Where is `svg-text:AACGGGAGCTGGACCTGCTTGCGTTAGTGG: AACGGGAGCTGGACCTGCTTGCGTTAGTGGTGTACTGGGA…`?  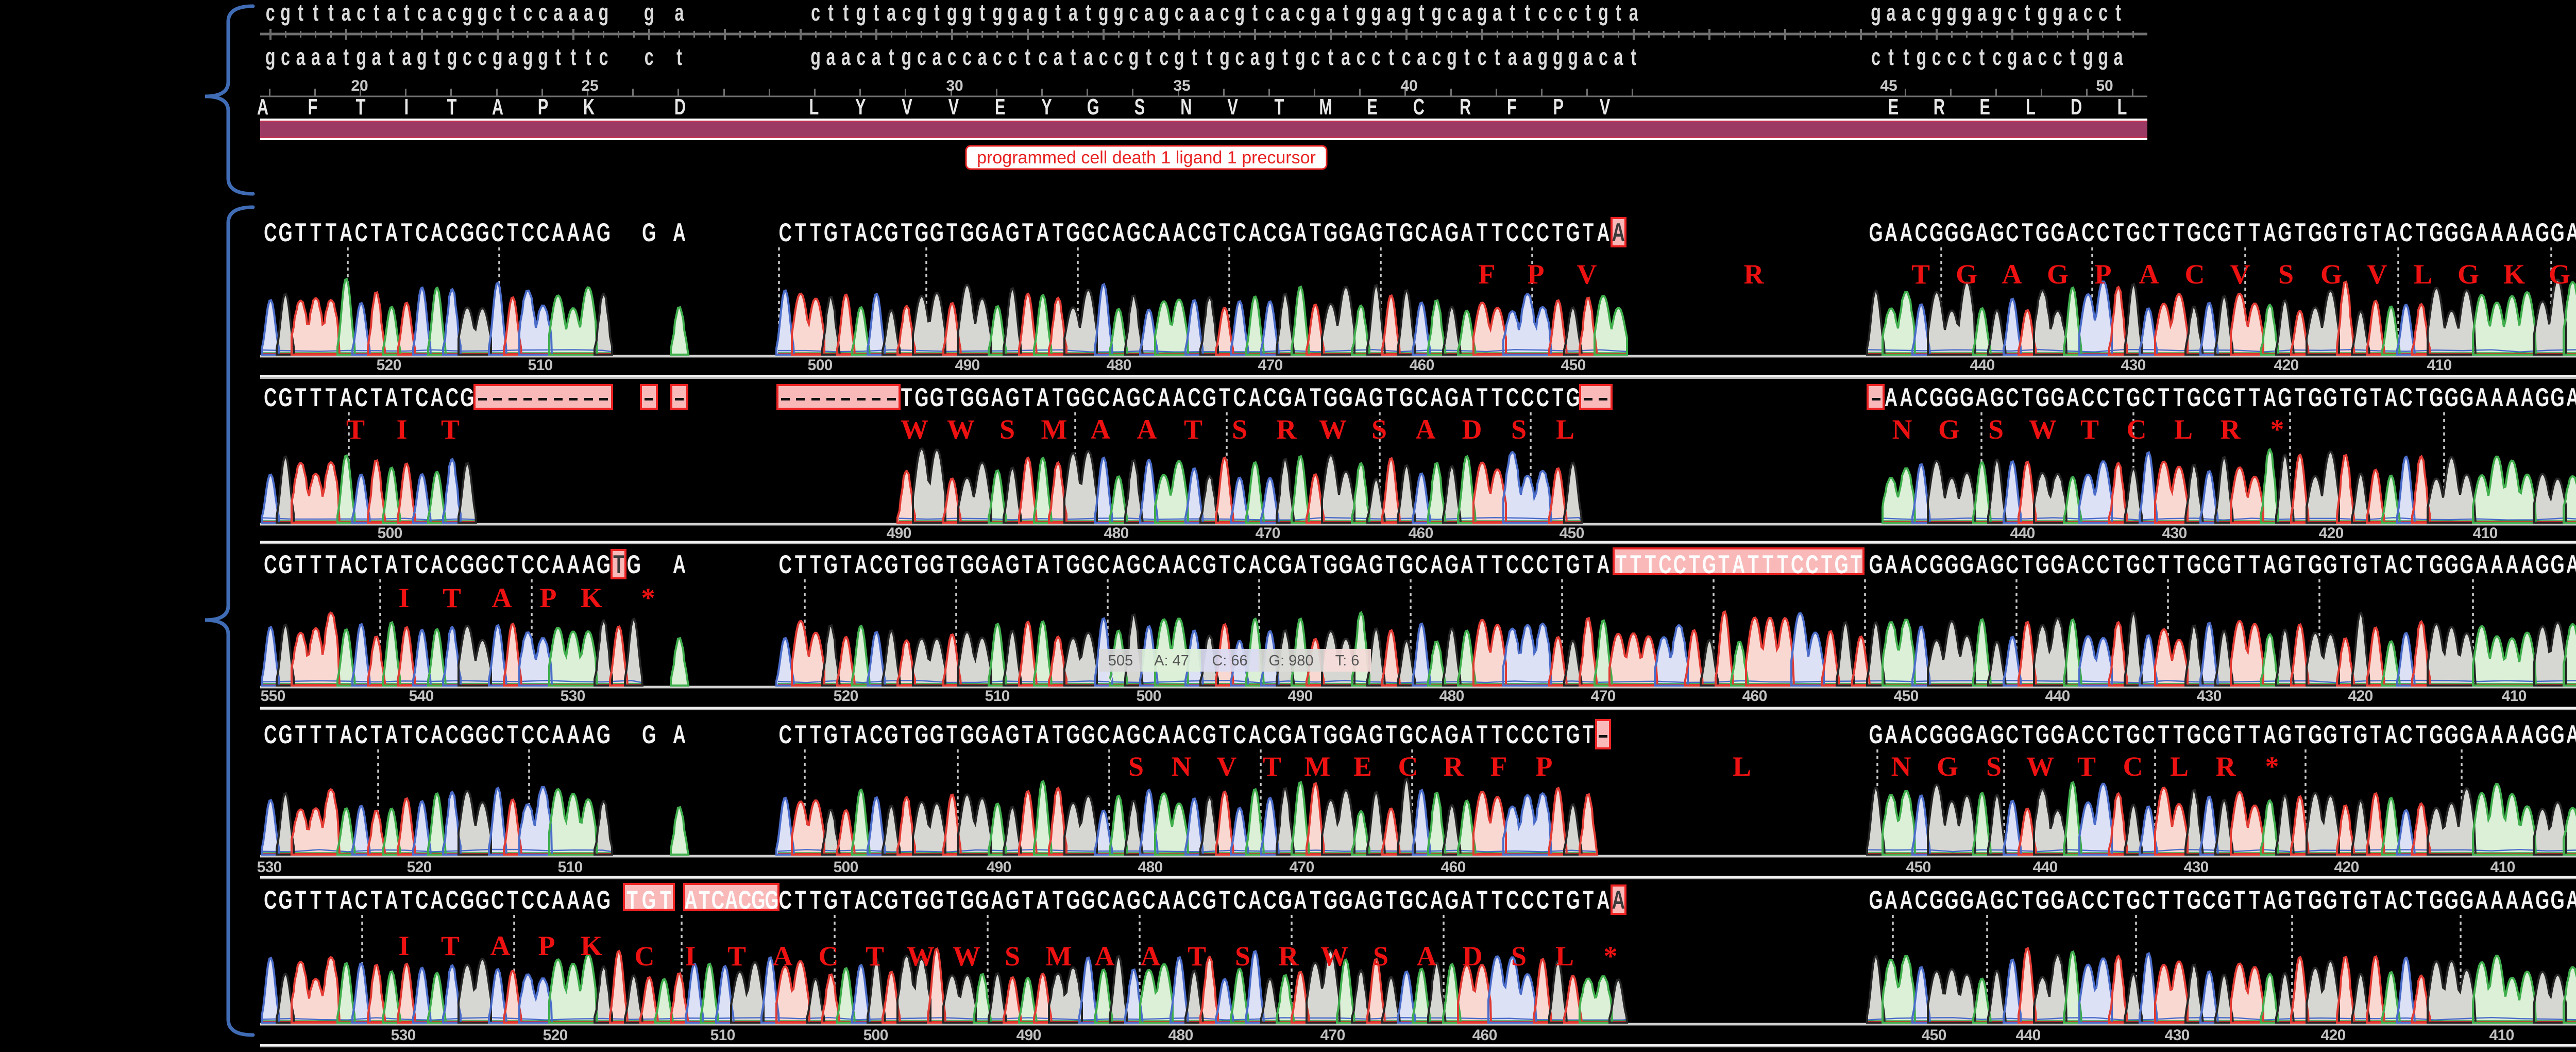
svg-text:AACGGGAGCTGGACCTGCTTGCGTTAGTGG: AACGGGAGCTGGACCTGCTTGCGTTAGTGGTGTACTGGGA… is located at coordinates (2230, 397).